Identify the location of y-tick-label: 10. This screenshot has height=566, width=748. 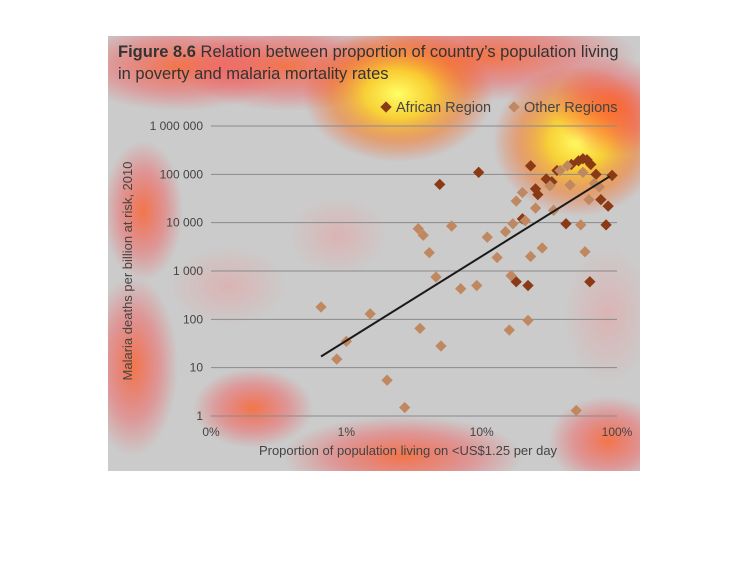
(197, 368).